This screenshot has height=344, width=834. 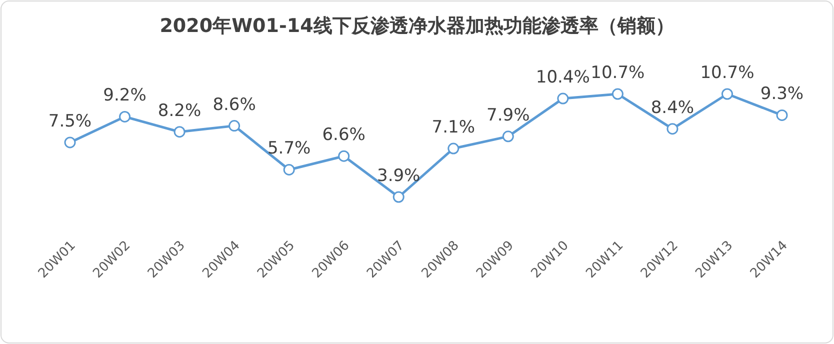 I want to click on data-label: 5.7%, so click(x=289, y=148).